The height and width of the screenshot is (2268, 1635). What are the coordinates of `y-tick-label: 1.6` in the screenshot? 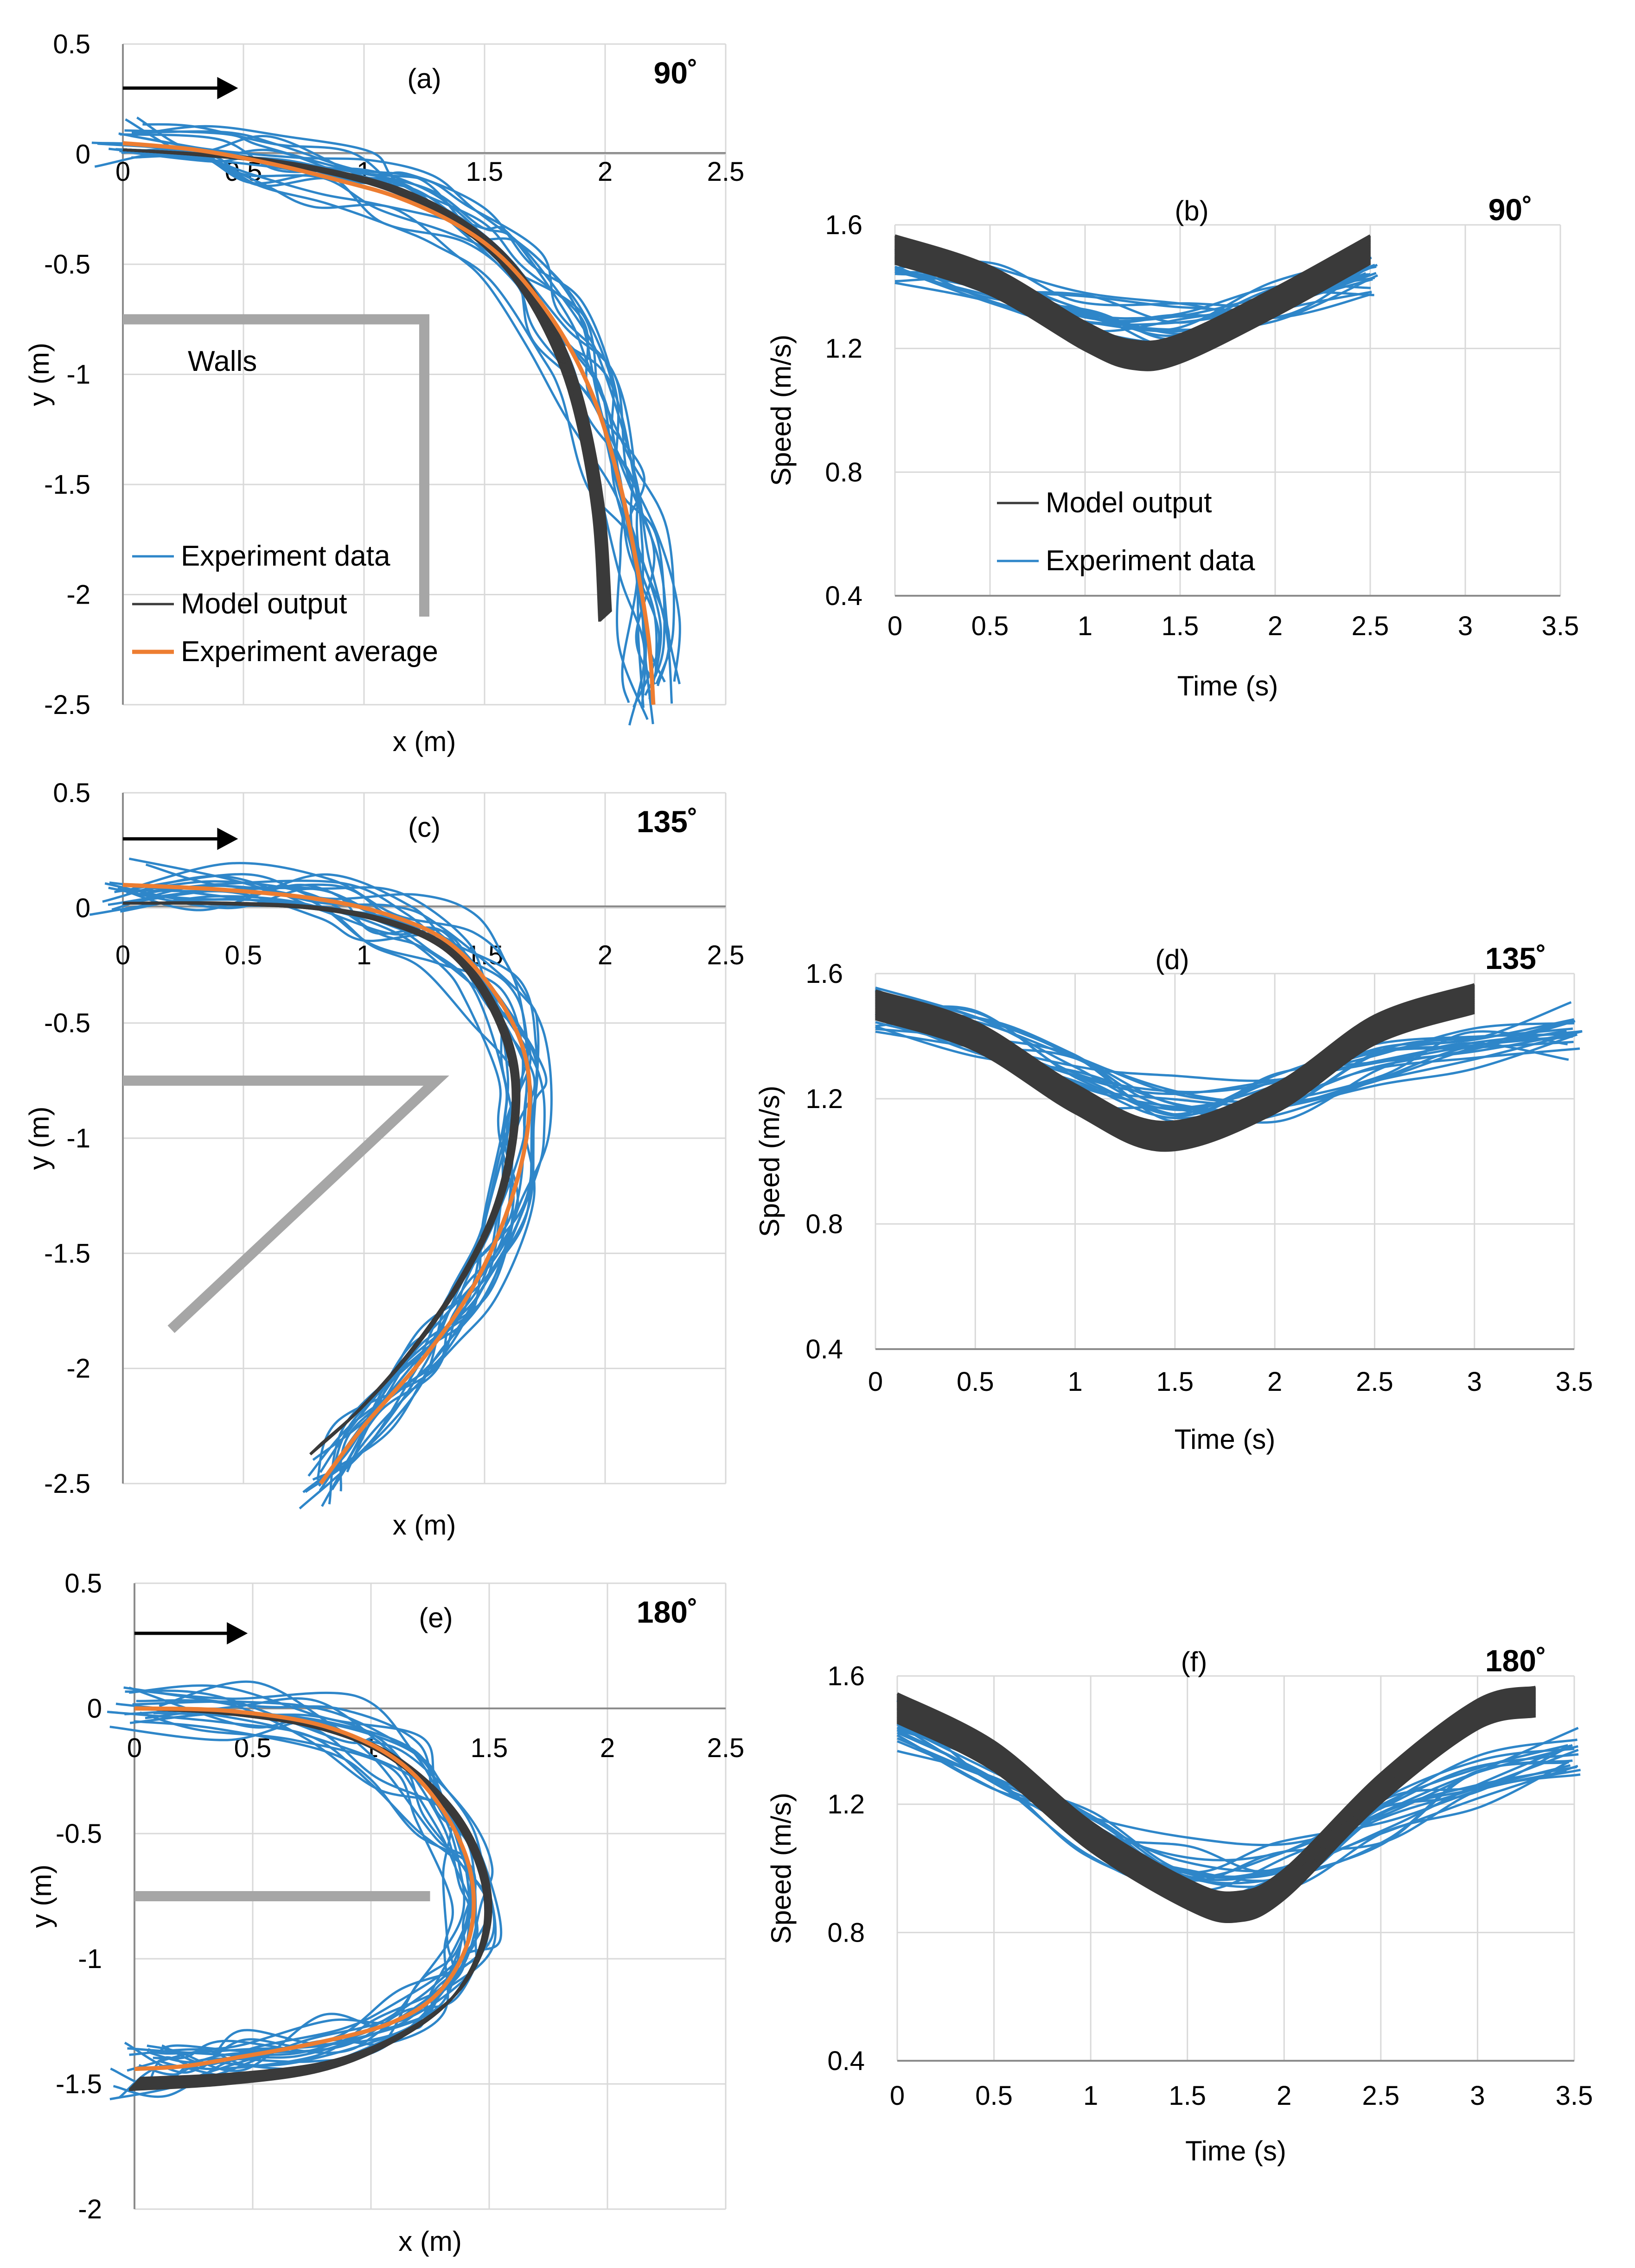 It's located at (844, 225).